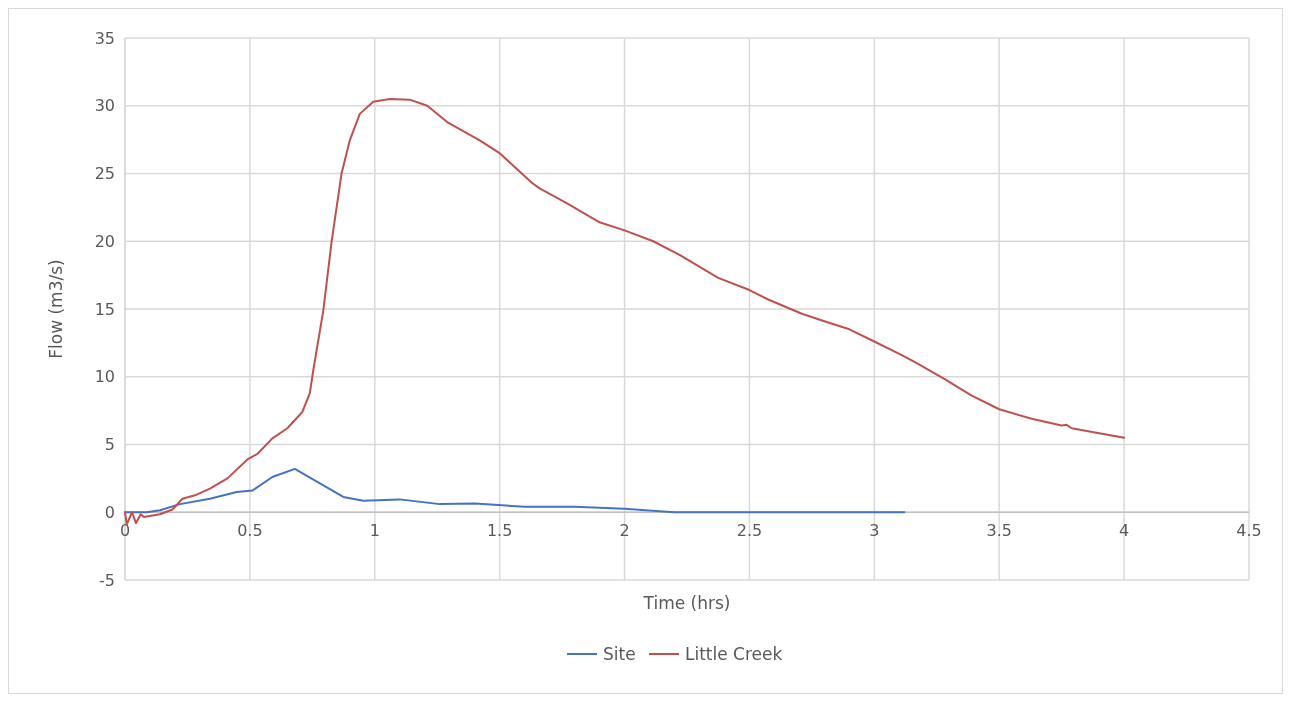 The image size is (1291, 702). What do you see at coordinates (374, 531) in the screenshot?
I see `x-tick-label: 1` at bounding box center [374, 531].